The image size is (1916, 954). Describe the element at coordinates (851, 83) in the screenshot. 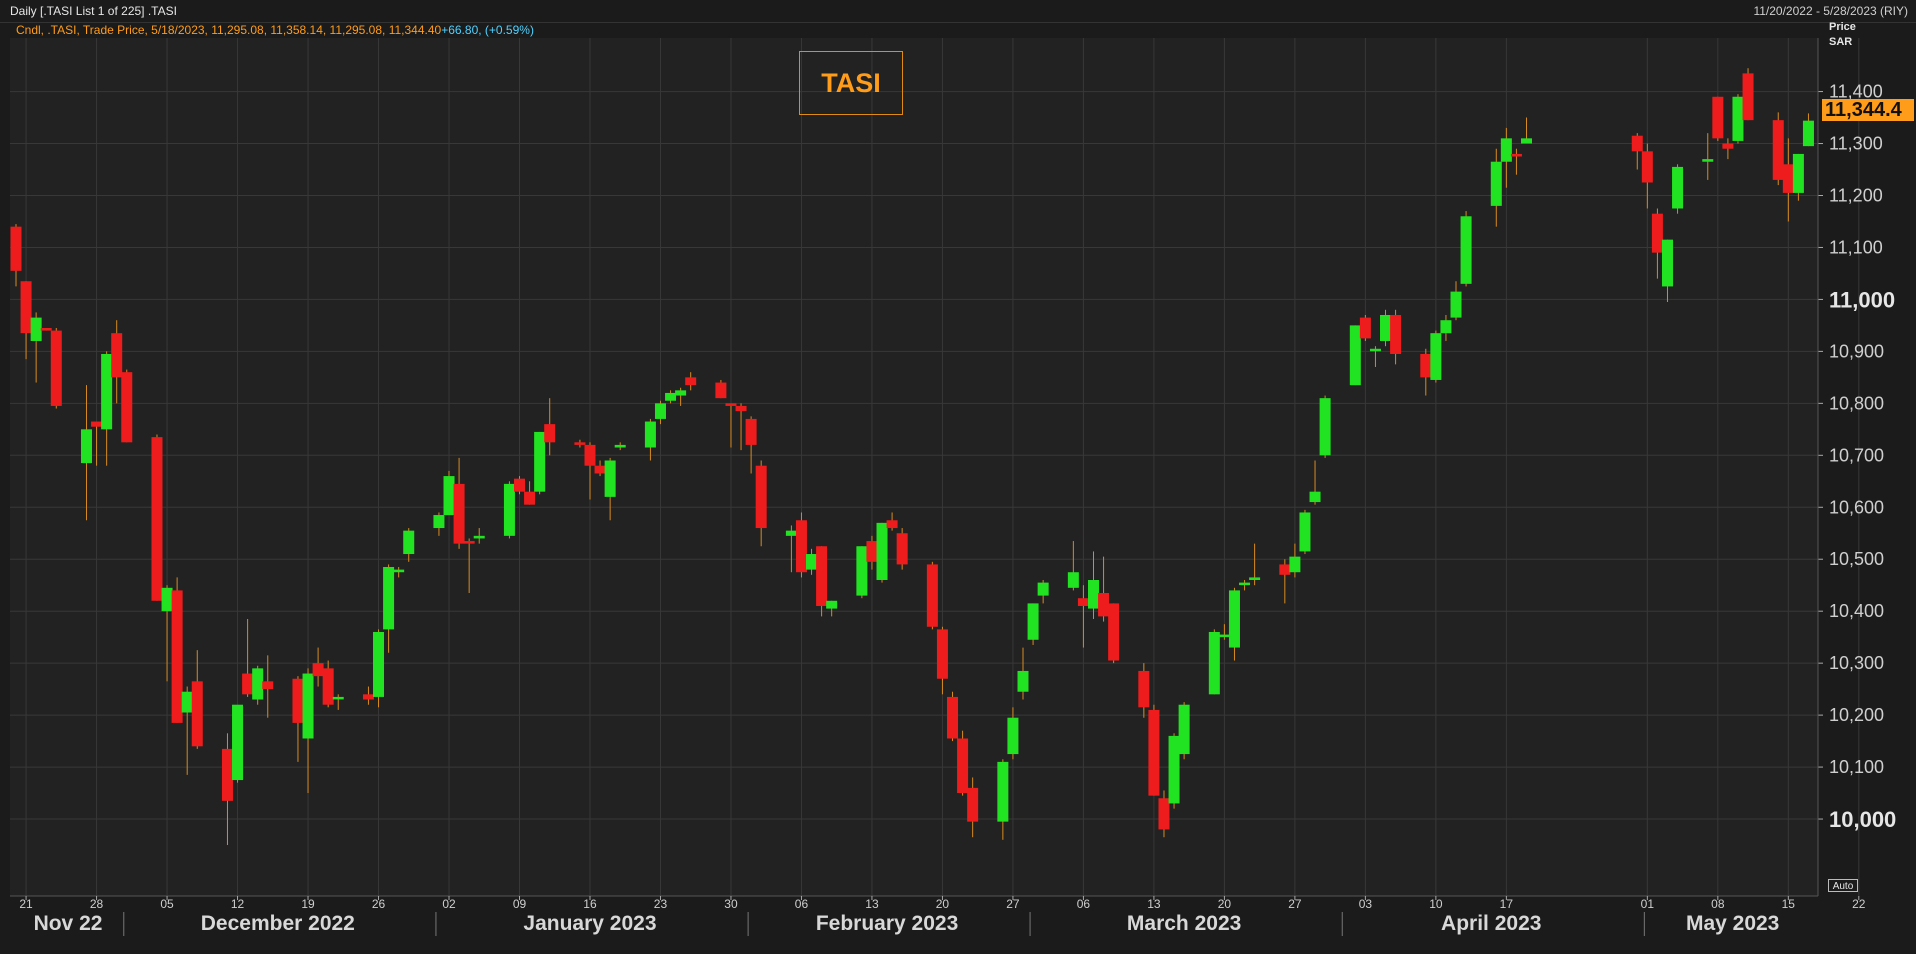

I see `annotation-box: TASI` at that location.